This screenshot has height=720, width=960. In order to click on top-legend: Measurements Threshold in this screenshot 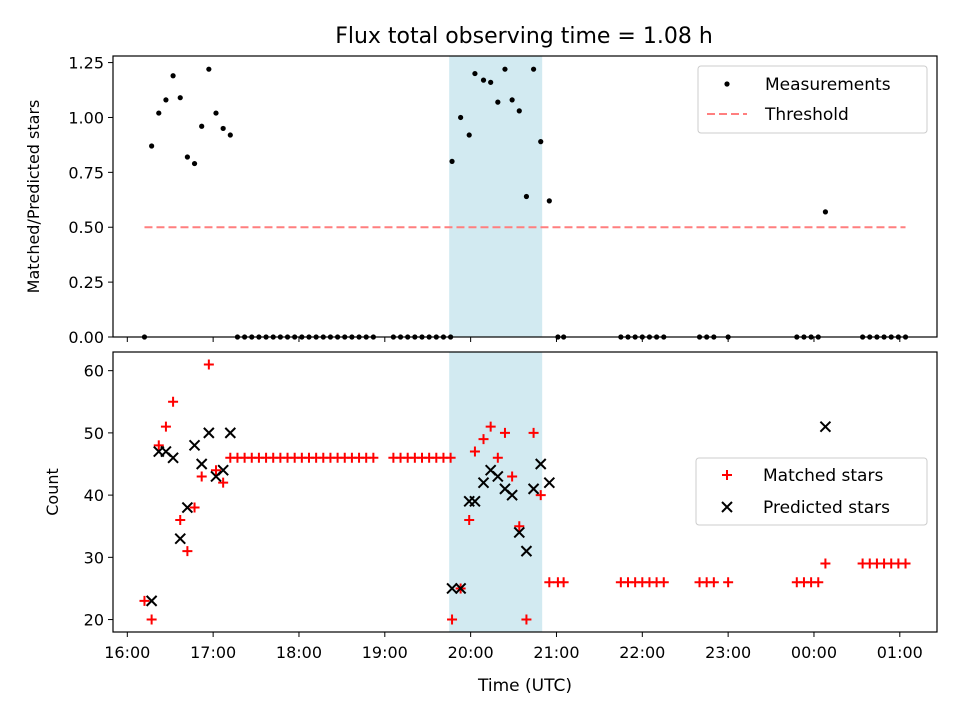, I will do `click(812, 99)`.